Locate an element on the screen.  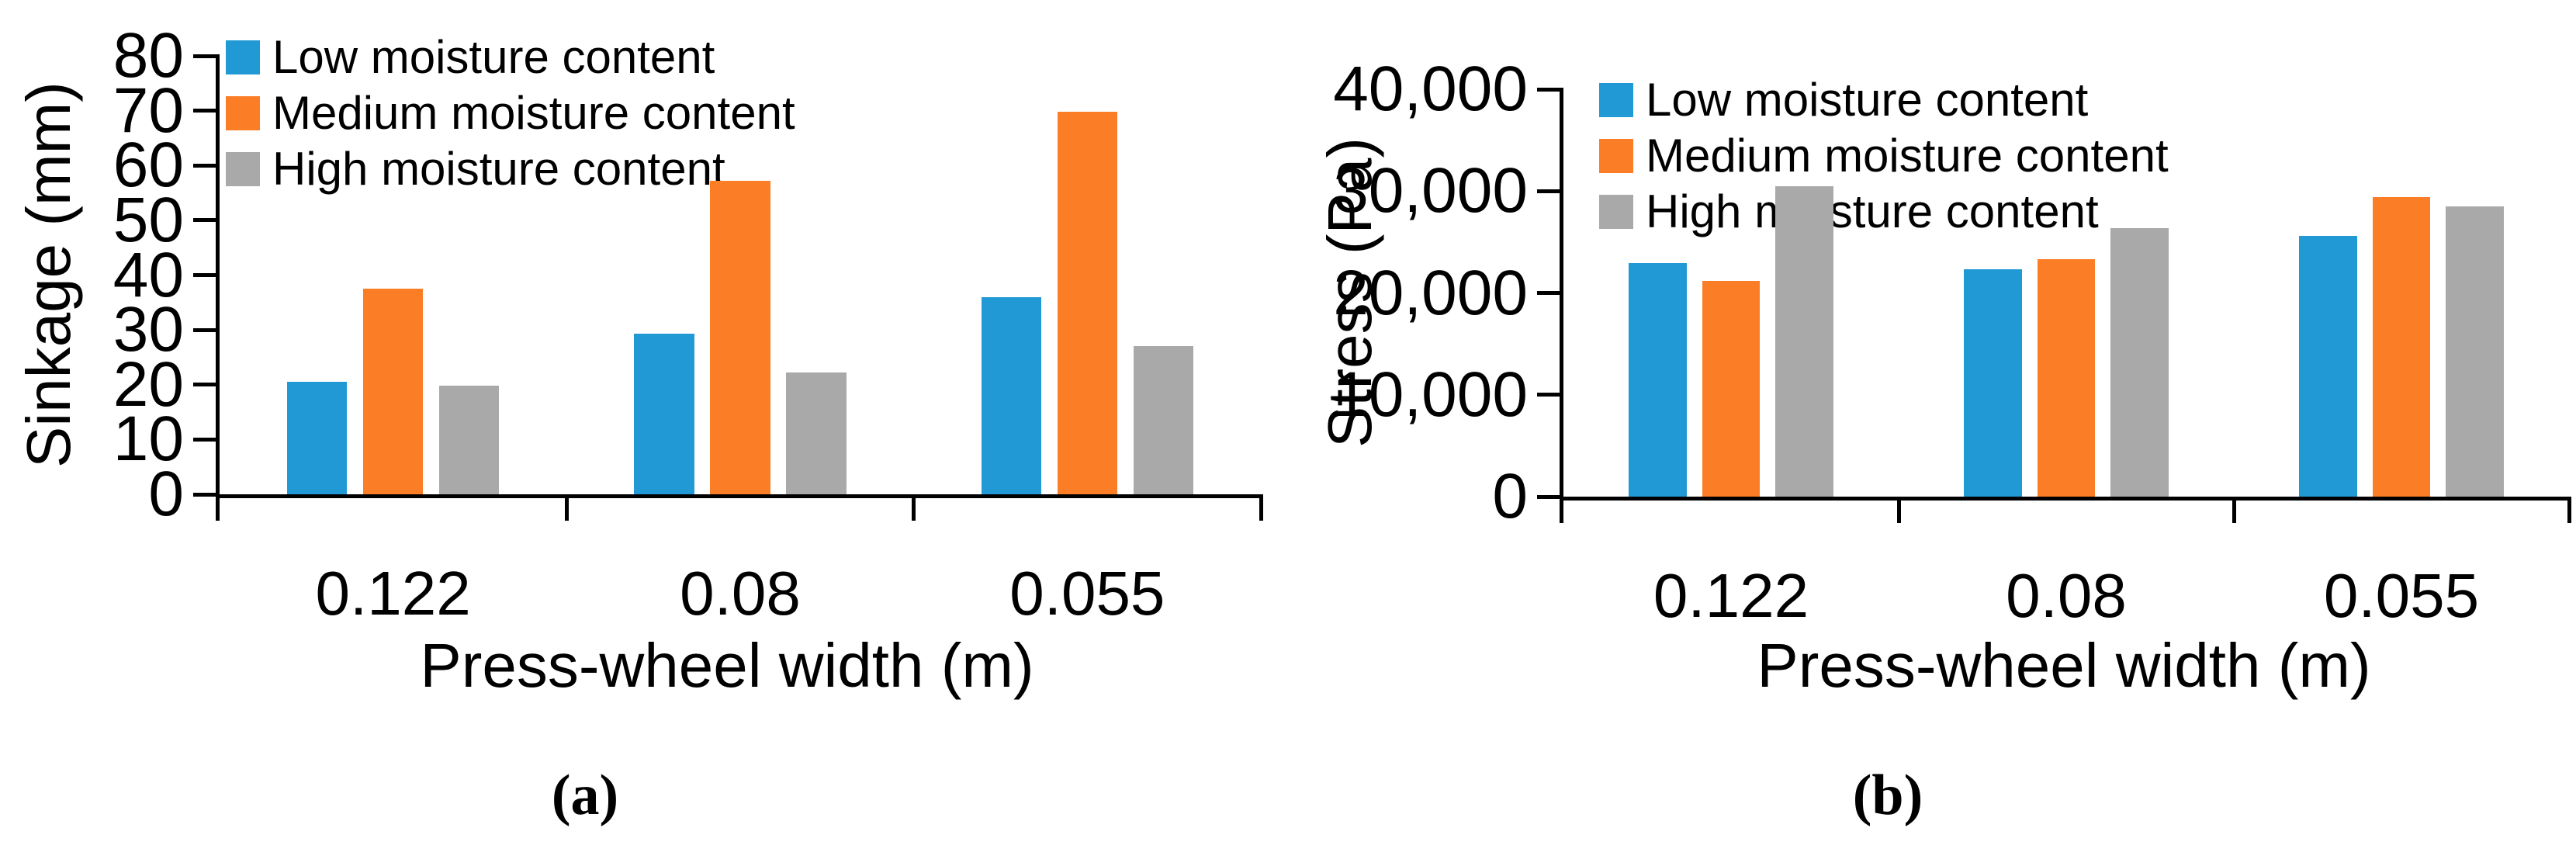
caption-a: (a) is located at coordinates (585, 796).